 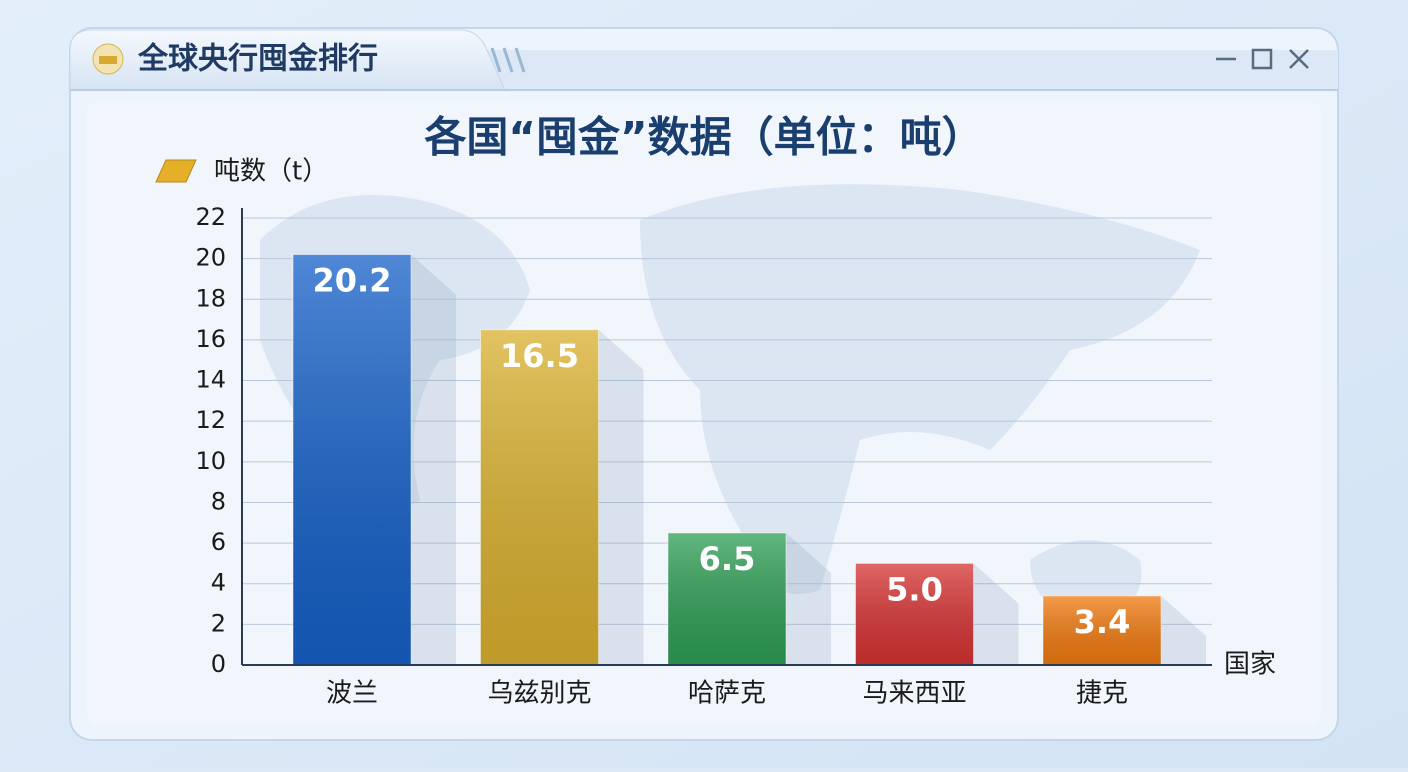 What do you see at coordinates (210, 461) in the screenshot?
I see `y-tick-label: 10` at bounding box center [210, 461].